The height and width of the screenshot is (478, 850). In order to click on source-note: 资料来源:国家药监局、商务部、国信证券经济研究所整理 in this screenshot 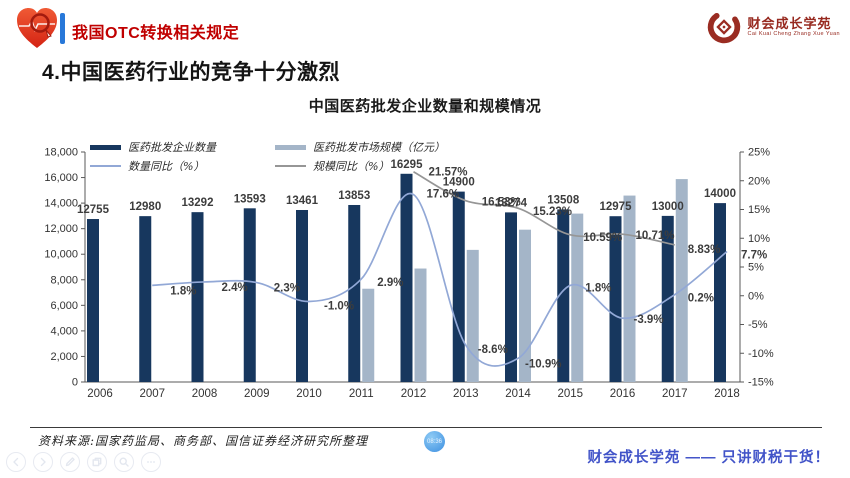, I will do `click(203, 441)`.